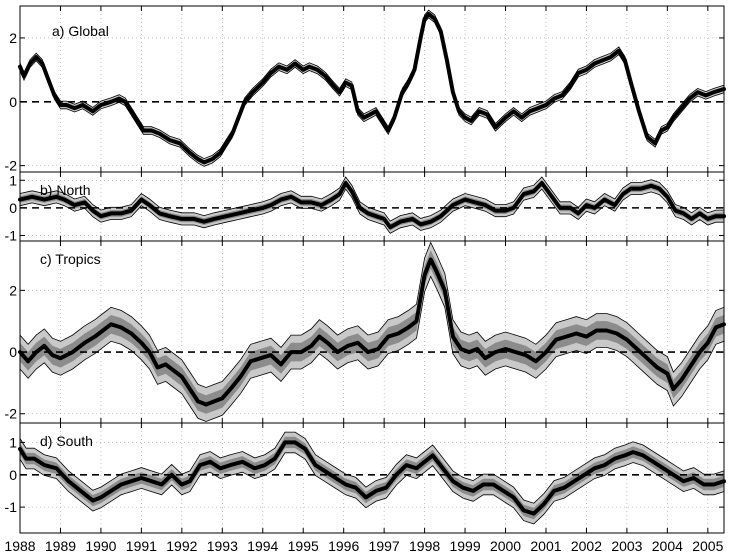 This screenshot has width=730, height=553. I want to click on xtick-label: 1997, so click(384, 545).